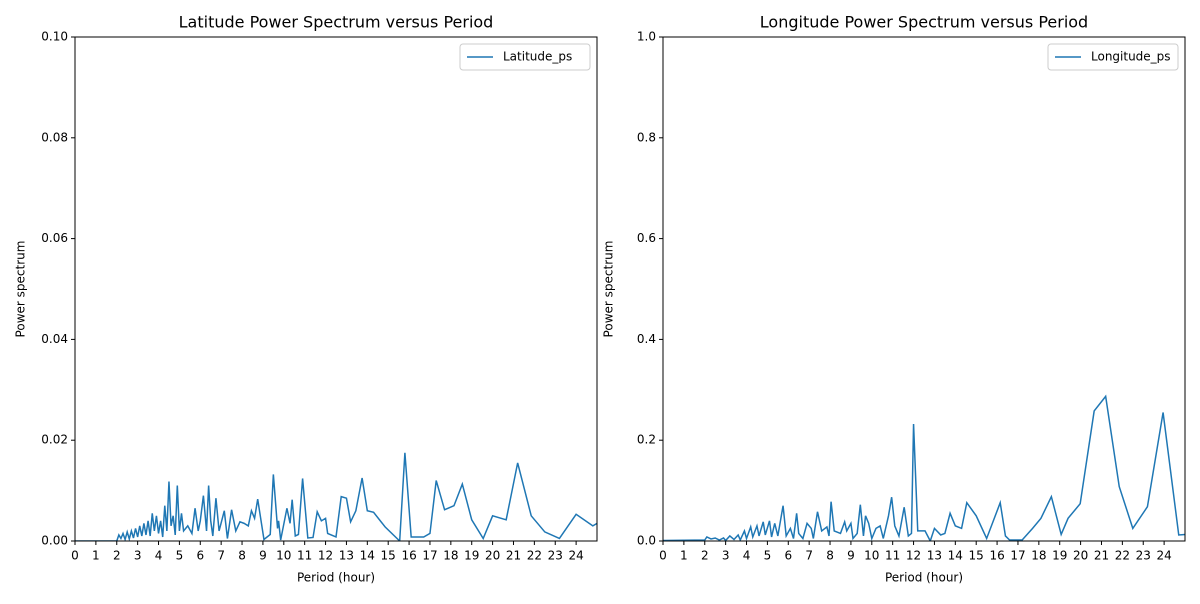 Image resolution: width=1200 pixels, height=604 pixels. What do you see at coordinates (537, 57) in the screenshot?
I see `legend-label: Latitude_ps` at bounding box center [537, 57].